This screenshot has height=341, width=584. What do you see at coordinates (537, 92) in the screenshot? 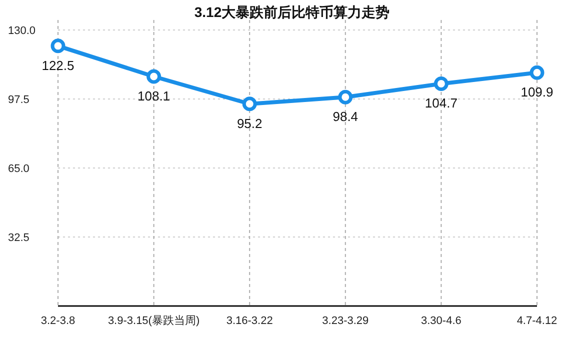
I see `data-label: 109.9` at bounding box center [537, 92].